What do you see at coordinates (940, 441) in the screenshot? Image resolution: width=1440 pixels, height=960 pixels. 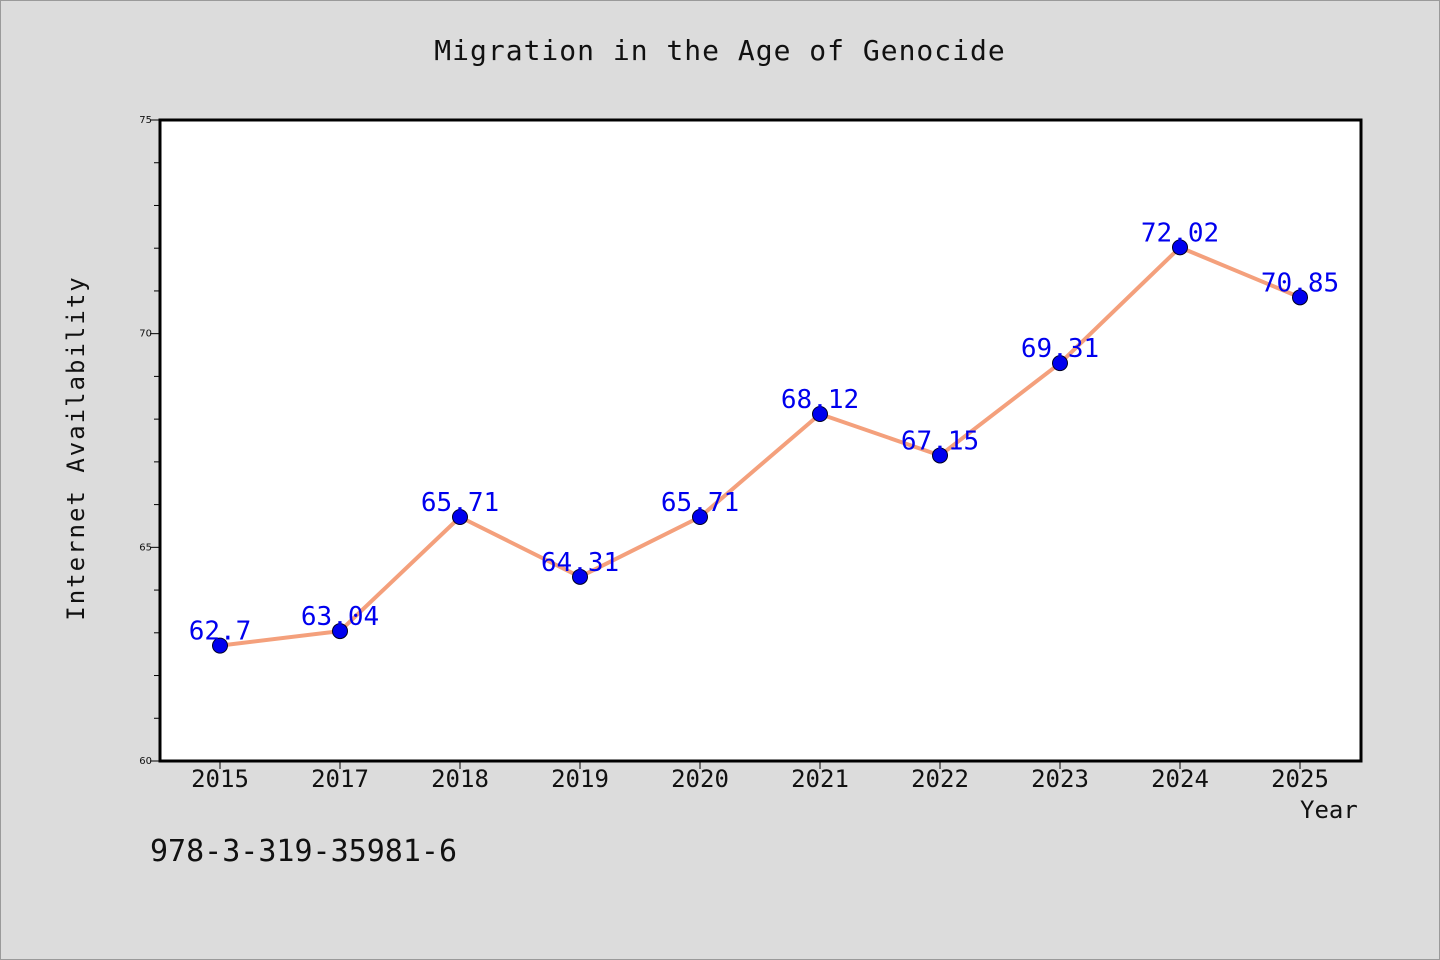 I see `data-label: 67.15` at bounding box center [940, 441].